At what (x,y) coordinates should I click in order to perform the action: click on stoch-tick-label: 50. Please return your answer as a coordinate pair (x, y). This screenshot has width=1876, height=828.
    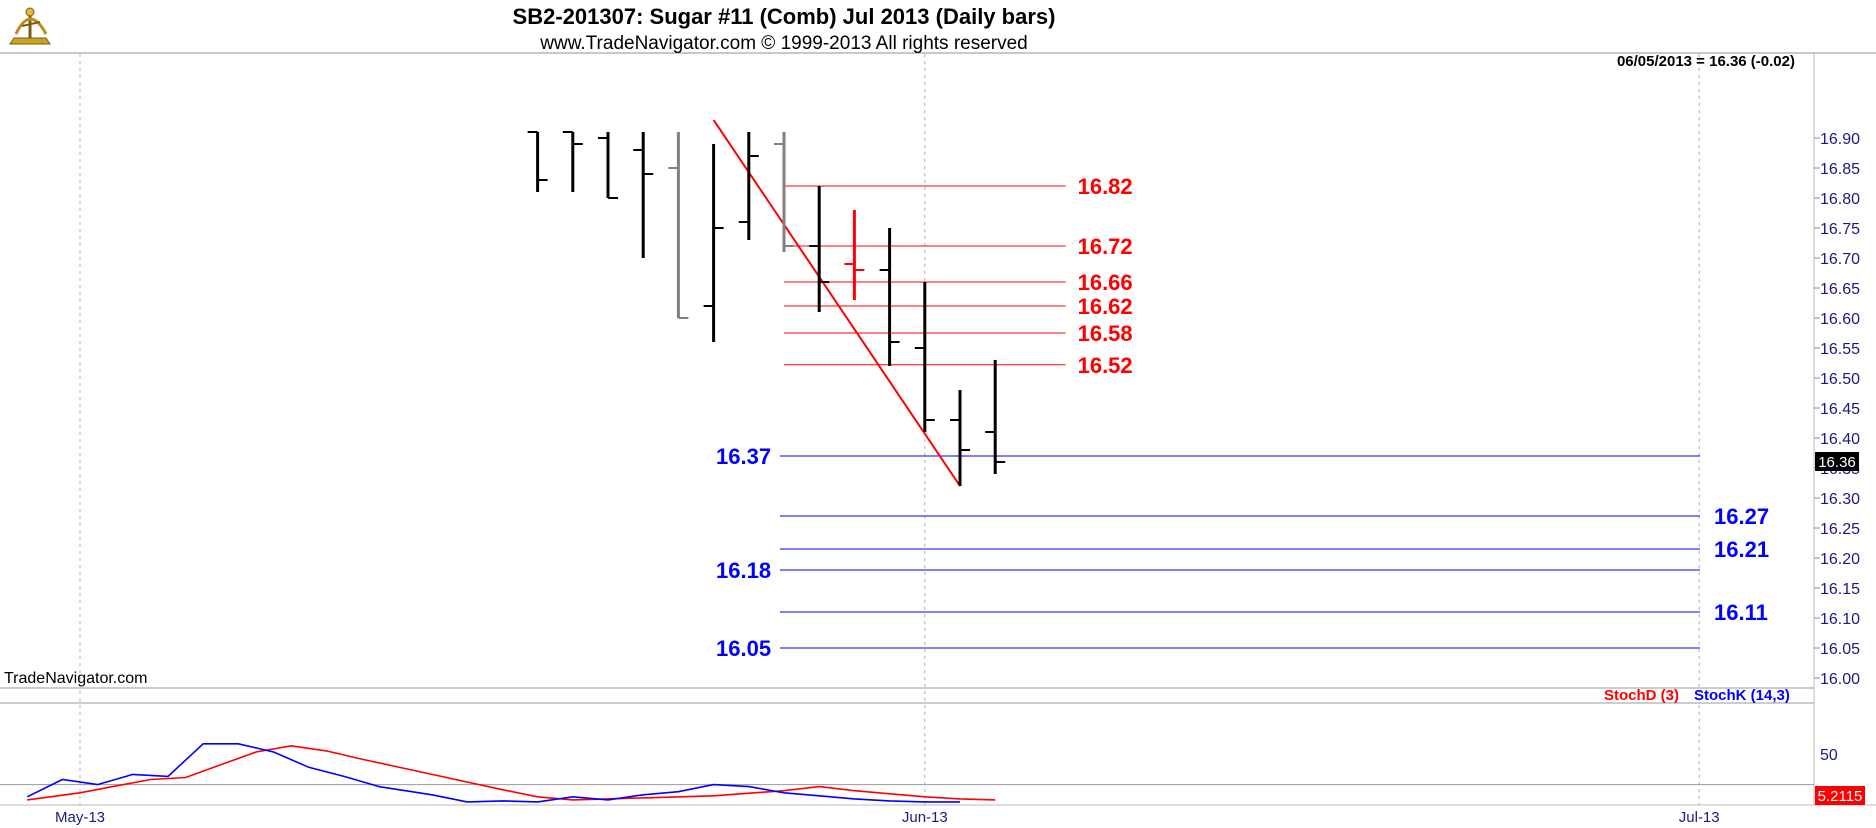
    Looking at the image, I should click on (1829, 755).